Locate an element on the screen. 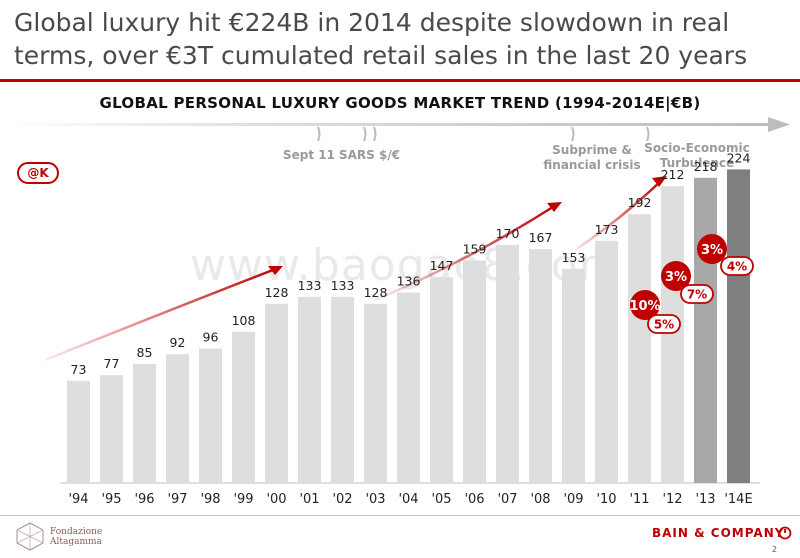 The image size is (800, 558). growth-annotations: 10% 3% 3% 5% 7% 4% is located at coordinates (691, 284).